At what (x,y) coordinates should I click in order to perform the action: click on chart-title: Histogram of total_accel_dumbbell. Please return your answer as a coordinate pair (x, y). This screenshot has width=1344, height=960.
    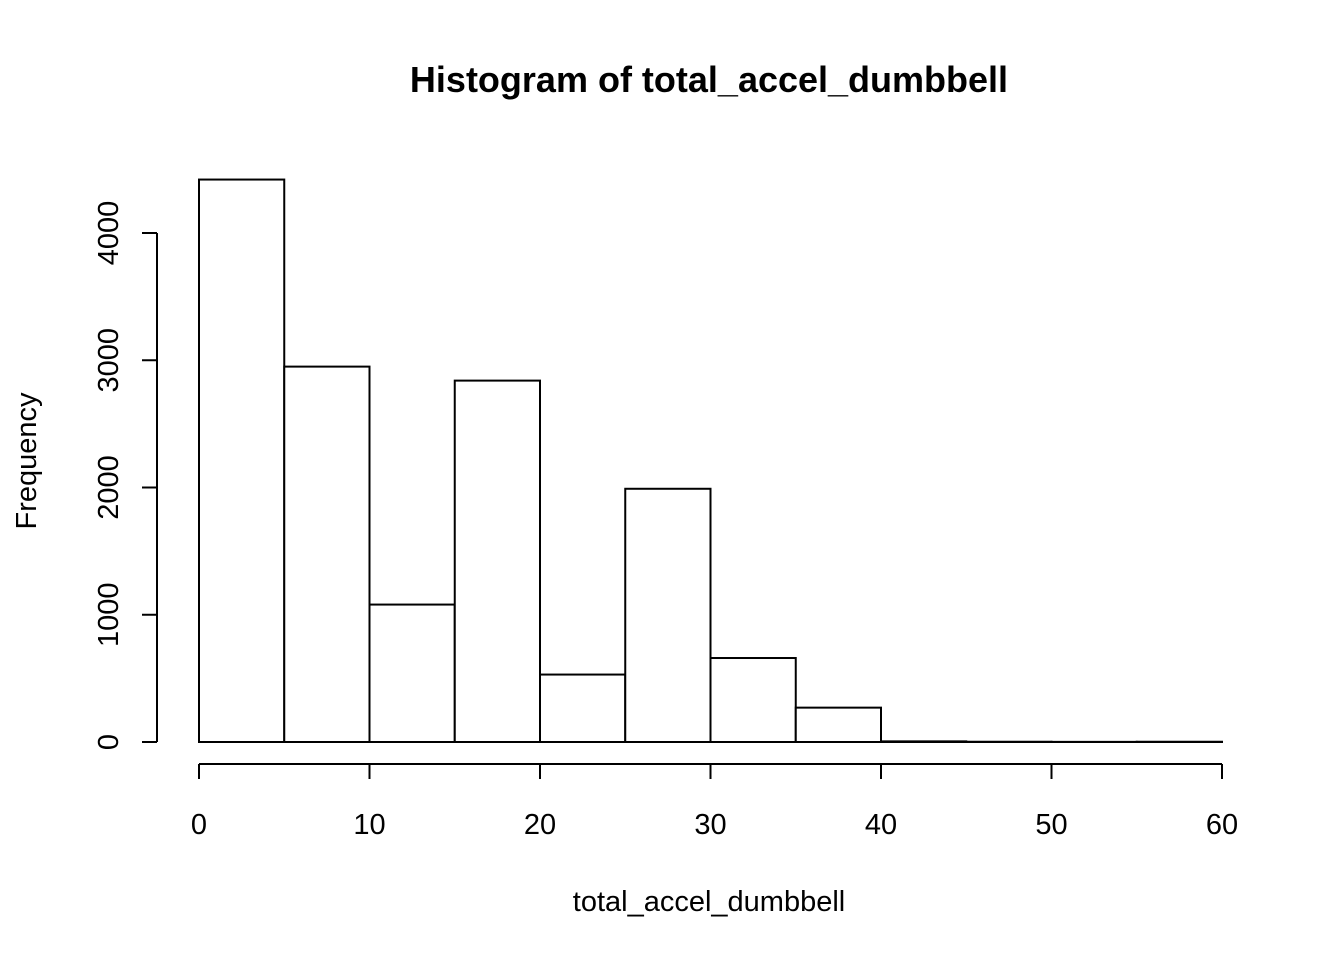
    Looking at the image, I should click on (709, 79).